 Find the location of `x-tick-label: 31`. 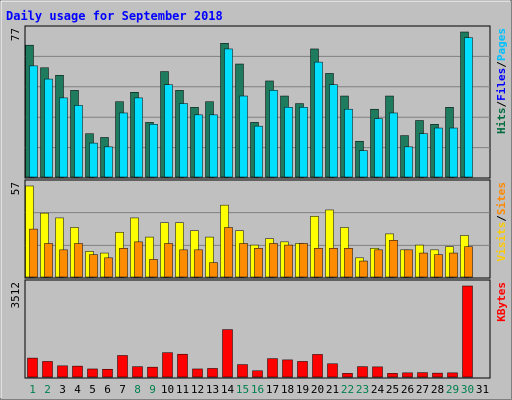

x-tick-label: 31 is located at coordinates (482, 389).